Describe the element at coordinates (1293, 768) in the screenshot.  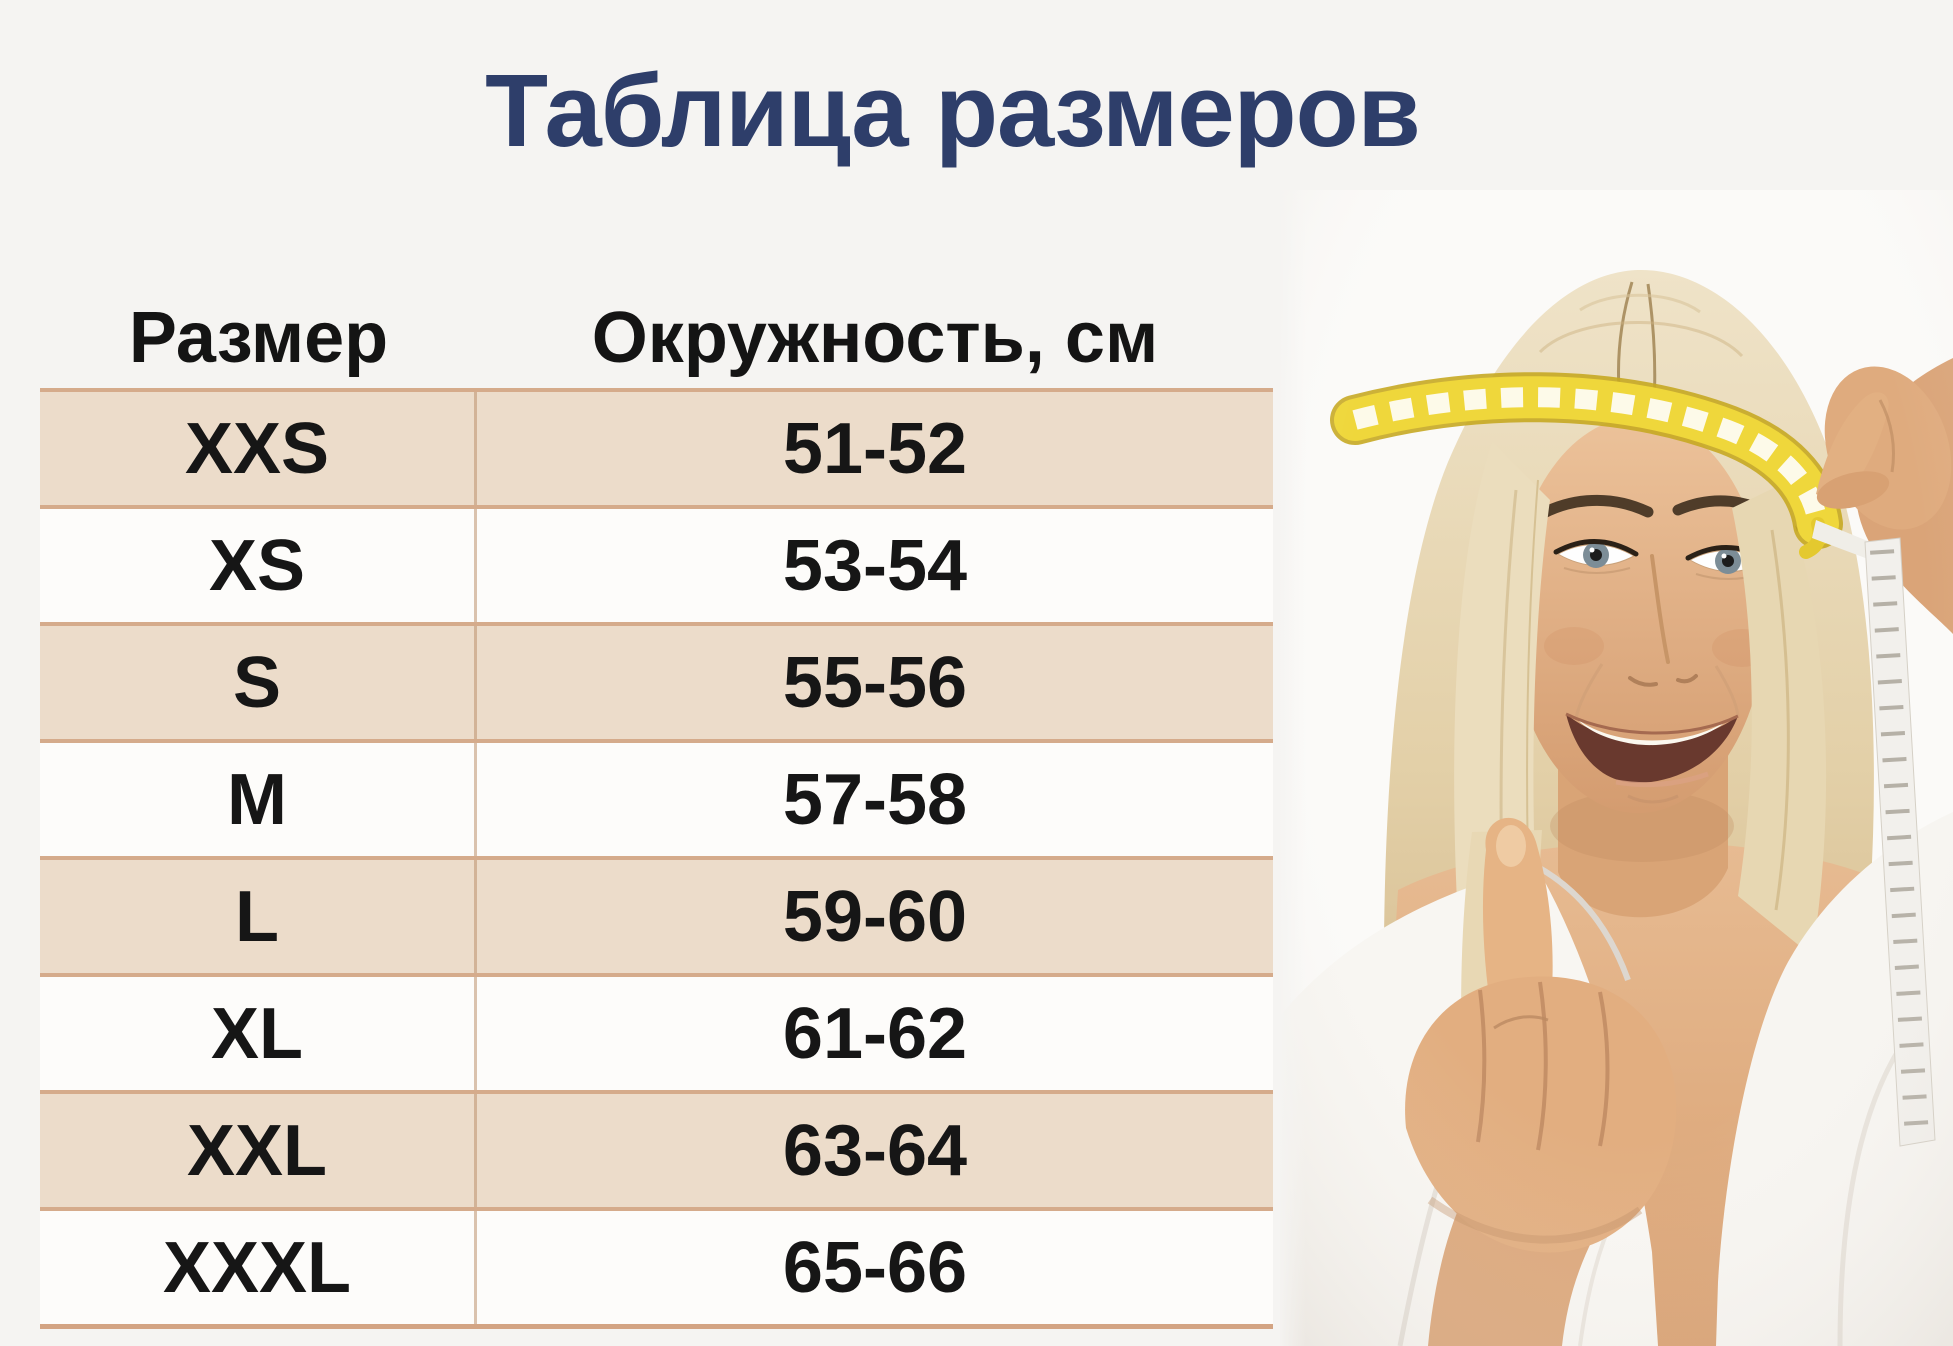
I see `photo-edge-fade` at that location.